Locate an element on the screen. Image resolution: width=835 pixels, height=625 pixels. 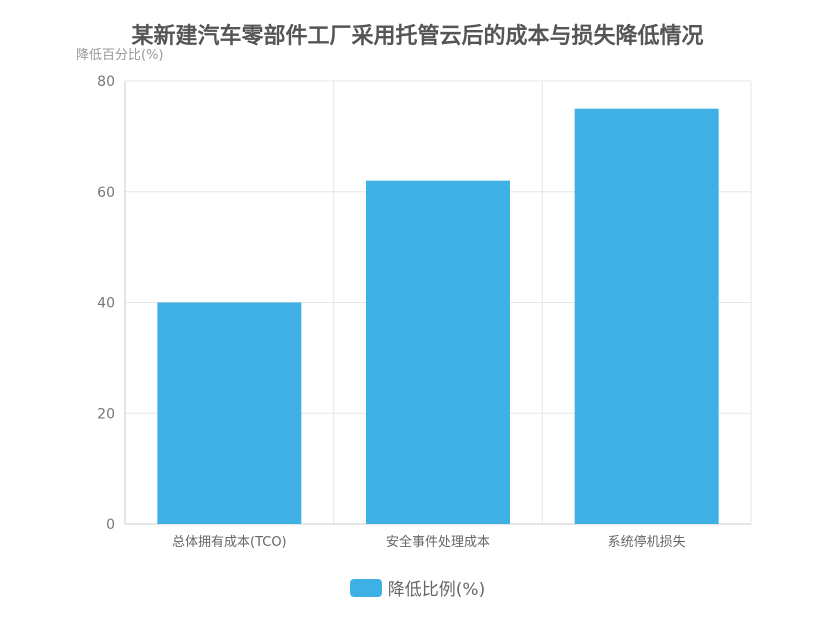
y-axis-label: 降低百分比(%) is located at coordinates (120, 55).